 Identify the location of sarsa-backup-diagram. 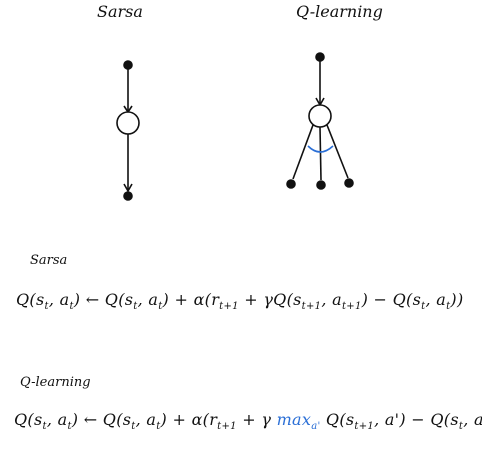
(128, 130).